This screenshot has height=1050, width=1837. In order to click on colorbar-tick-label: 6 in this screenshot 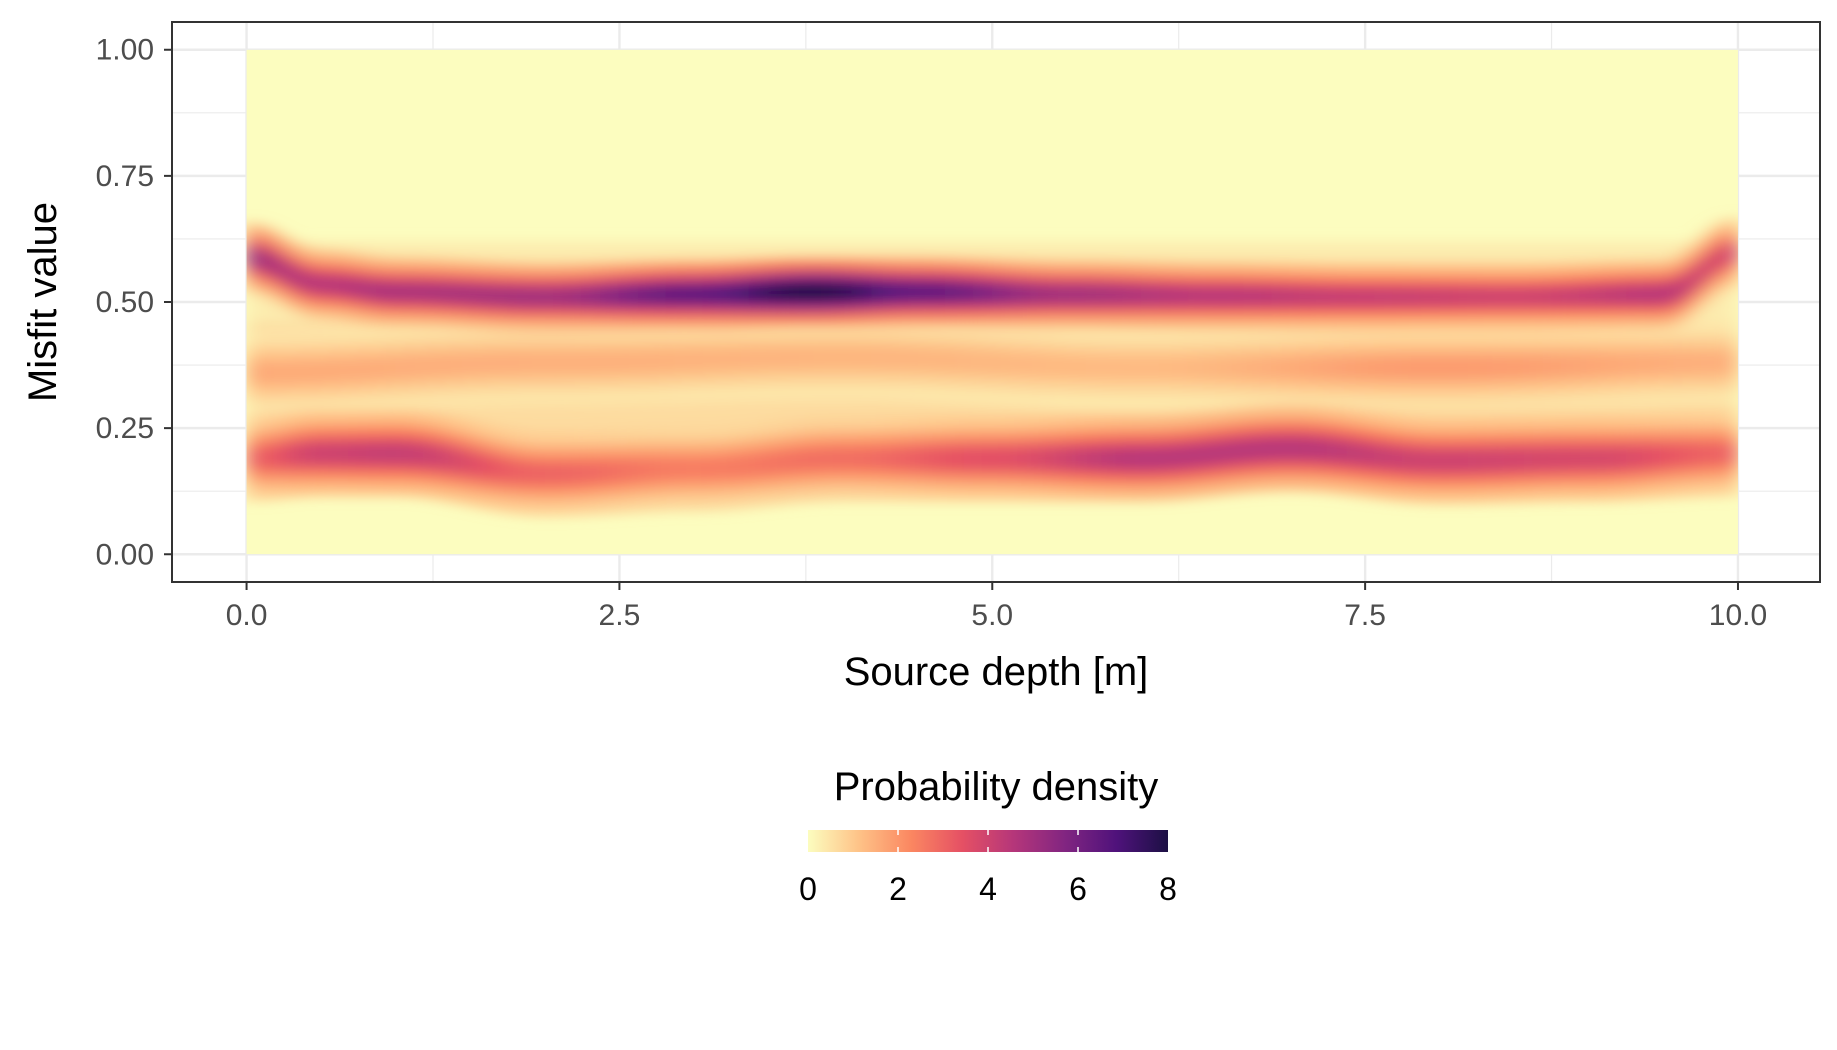, I will do `click(1078, 889)`.